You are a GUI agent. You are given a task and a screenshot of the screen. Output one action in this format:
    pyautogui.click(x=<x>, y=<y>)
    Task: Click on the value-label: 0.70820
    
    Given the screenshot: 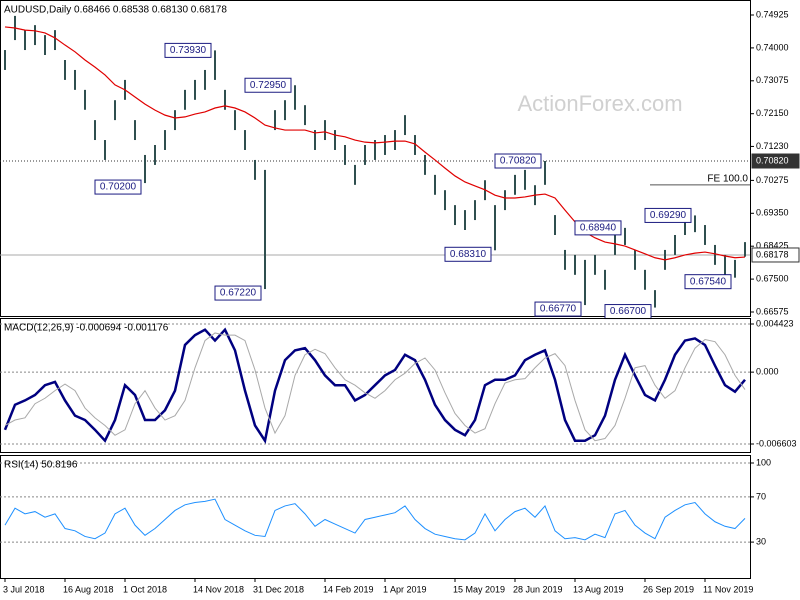 What is the action you would take?
    pyautogui.click(x=518, y=161)
    